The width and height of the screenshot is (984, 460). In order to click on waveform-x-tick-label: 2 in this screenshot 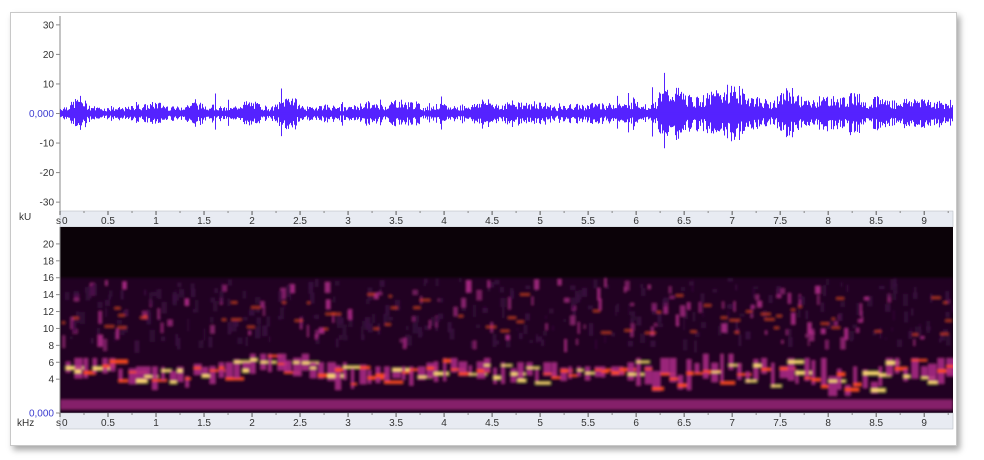, I will do `click(252, 221)`.